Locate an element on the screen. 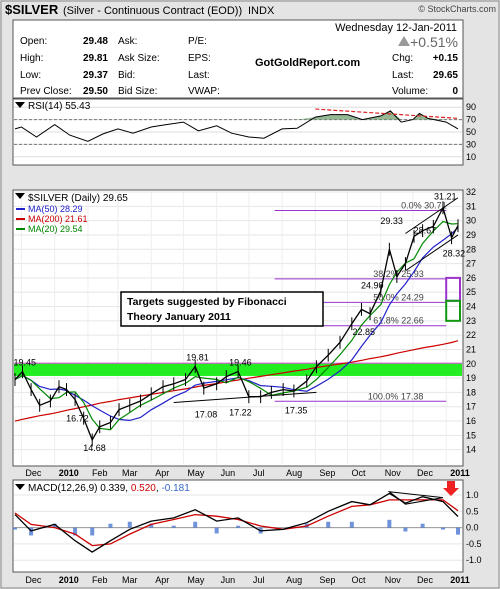 This screenshot has height=589, width=500. lower-channel-line is located at coordinates (432, 253).